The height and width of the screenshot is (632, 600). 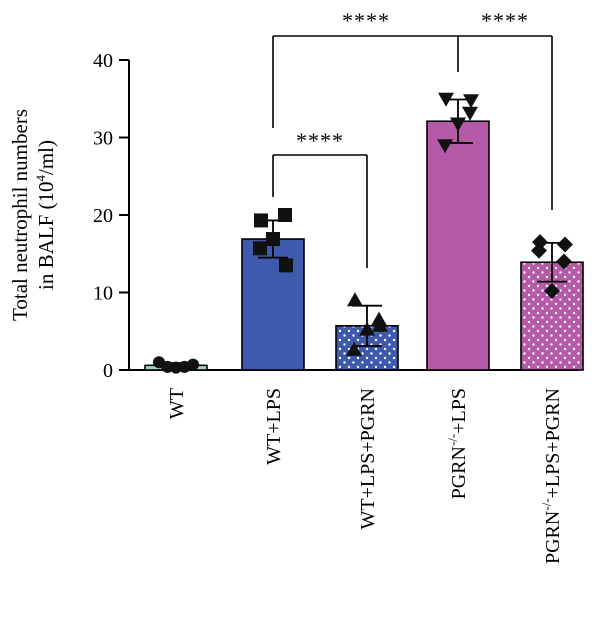 What do you see at coordinates (457, 443) in the screenshot?
I see `x-category-label: PGRN-/-+LPS` at bounding box center [457, 443].